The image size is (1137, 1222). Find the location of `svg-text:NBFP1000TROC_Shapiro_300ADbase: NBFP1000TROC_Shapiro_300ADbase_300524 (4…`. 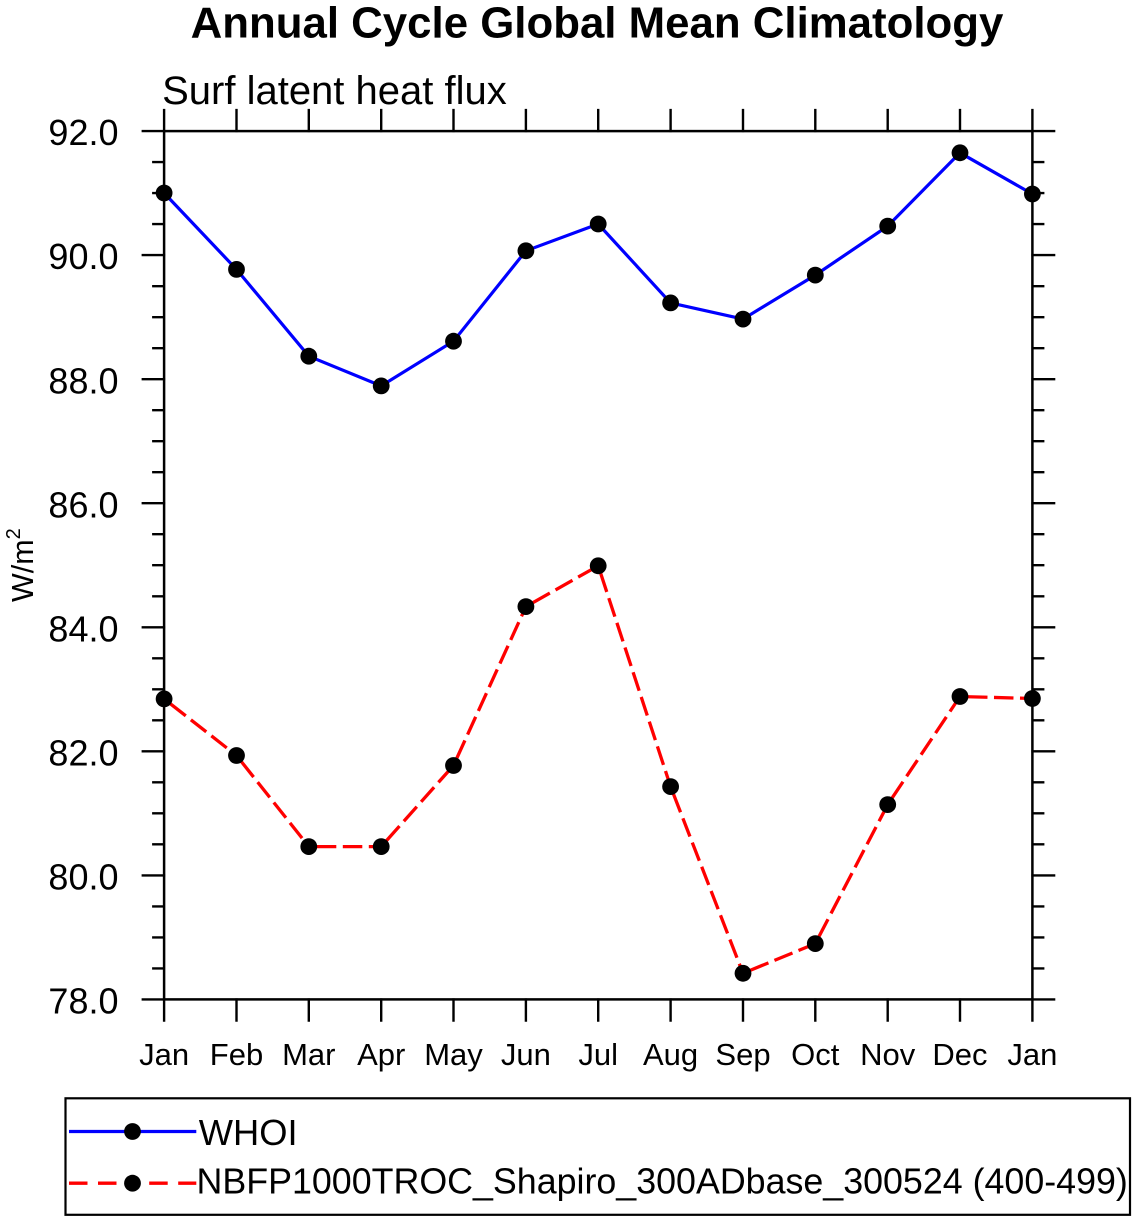

svg-text:NBFP1000TROC_Shapiro_300ADbase: NBFP1000TROC_Shapiro_300ADbase_300524 (4… is located at coordinates (662, 1182).